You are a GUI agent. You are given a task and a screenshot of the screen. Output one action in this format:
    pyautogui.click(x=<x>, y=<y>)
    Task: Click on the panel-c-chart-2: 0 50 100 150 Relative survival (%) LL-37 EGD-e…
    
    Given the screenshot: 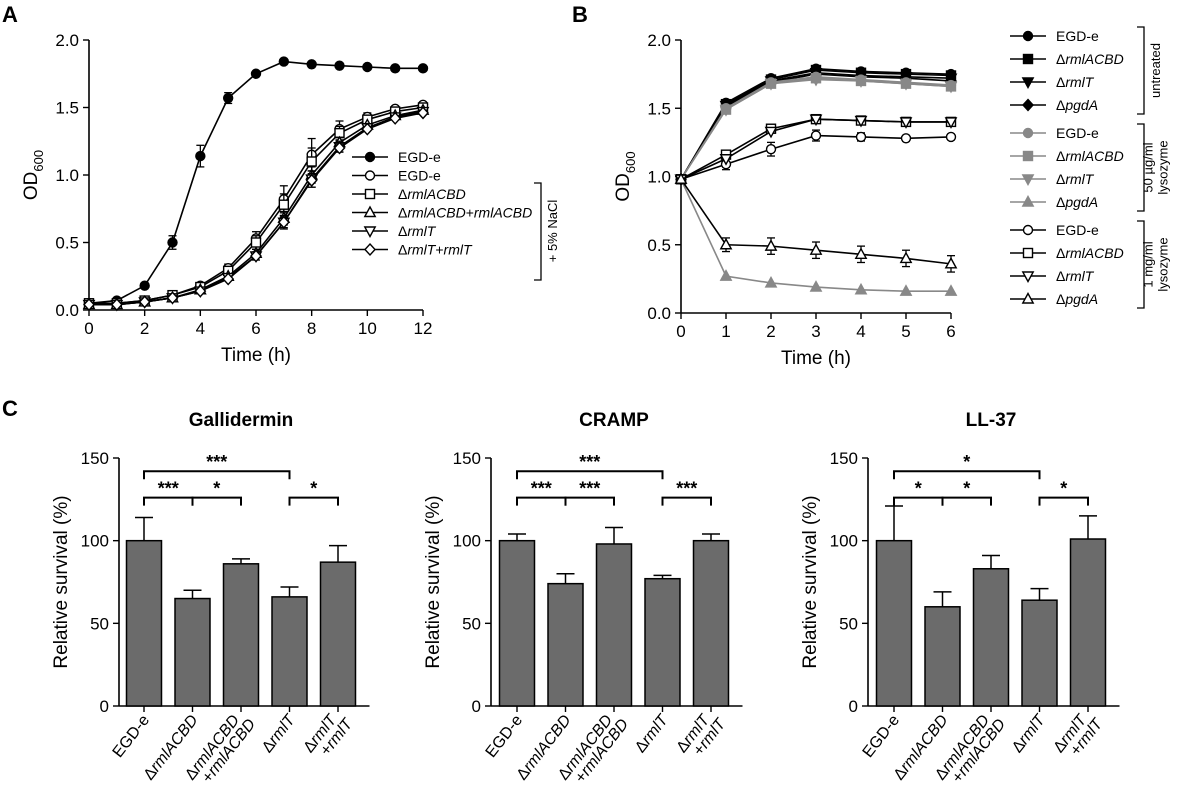 What is the action you would take?
    pyautogui.click(x=960, y=598)
    